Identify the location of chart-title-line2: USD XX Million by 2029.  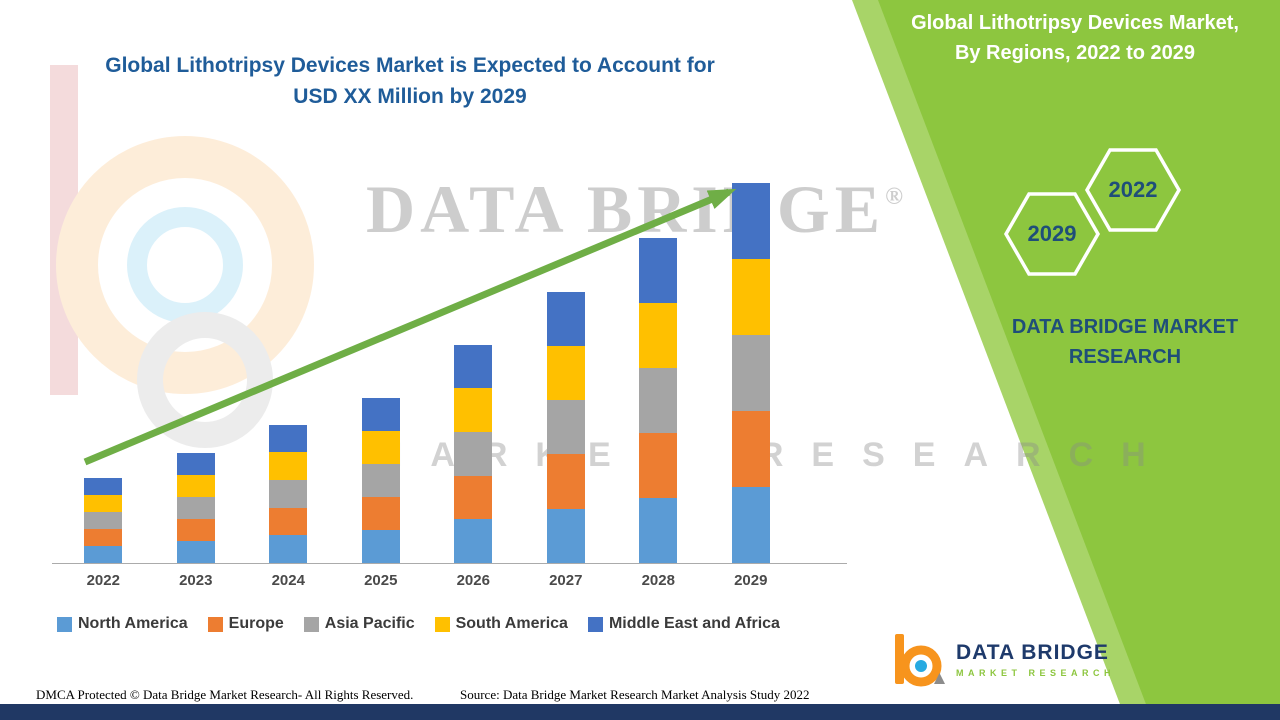
(410, 96).